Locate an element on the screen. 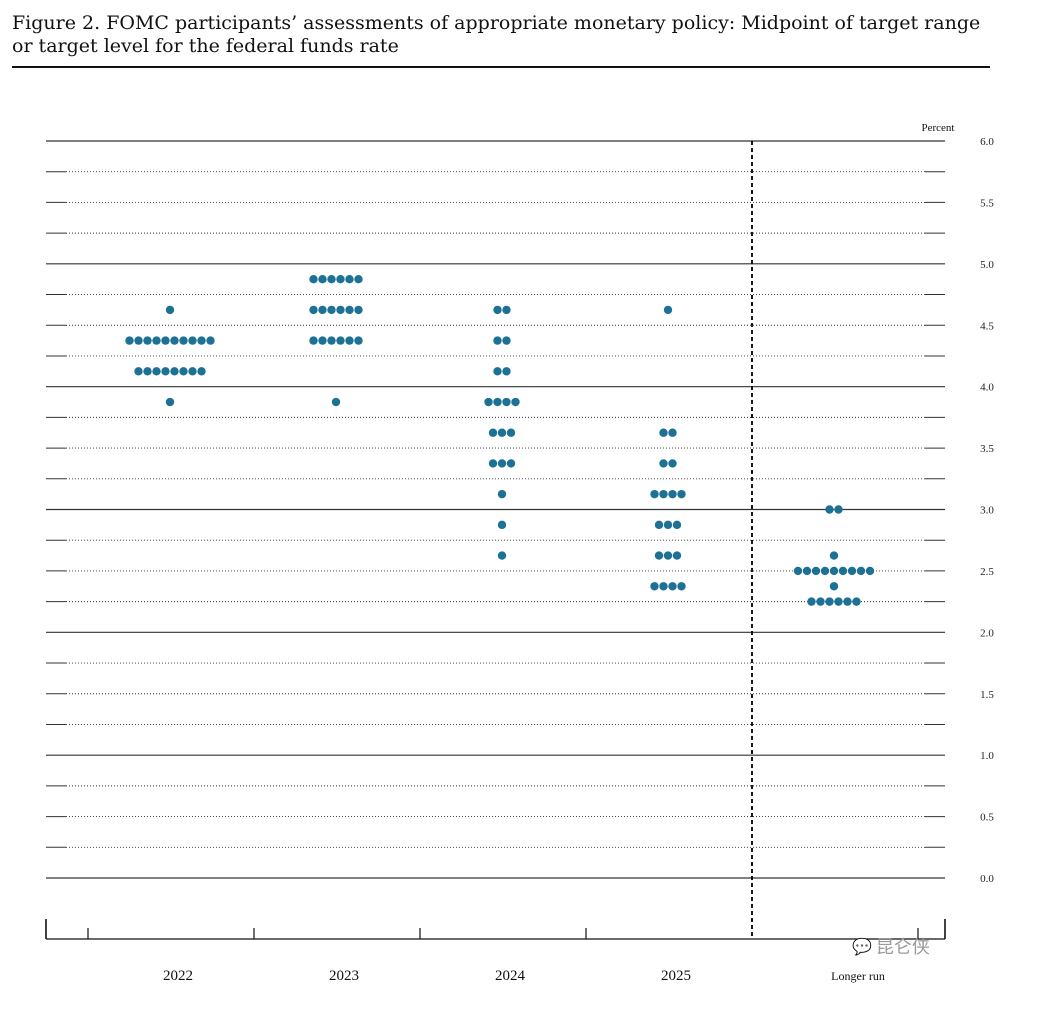  y-tick-label: 3.5 is located at coordinates (987, 449).